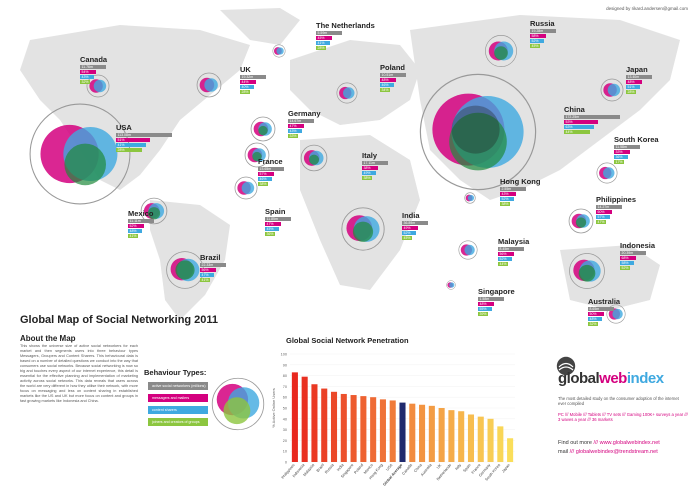 The width and height of the screenshot is (700, 495). What do you see at coordinates (209, 85) in the screenshot?
I see `venn-uk` at bounding box center [209, 85].